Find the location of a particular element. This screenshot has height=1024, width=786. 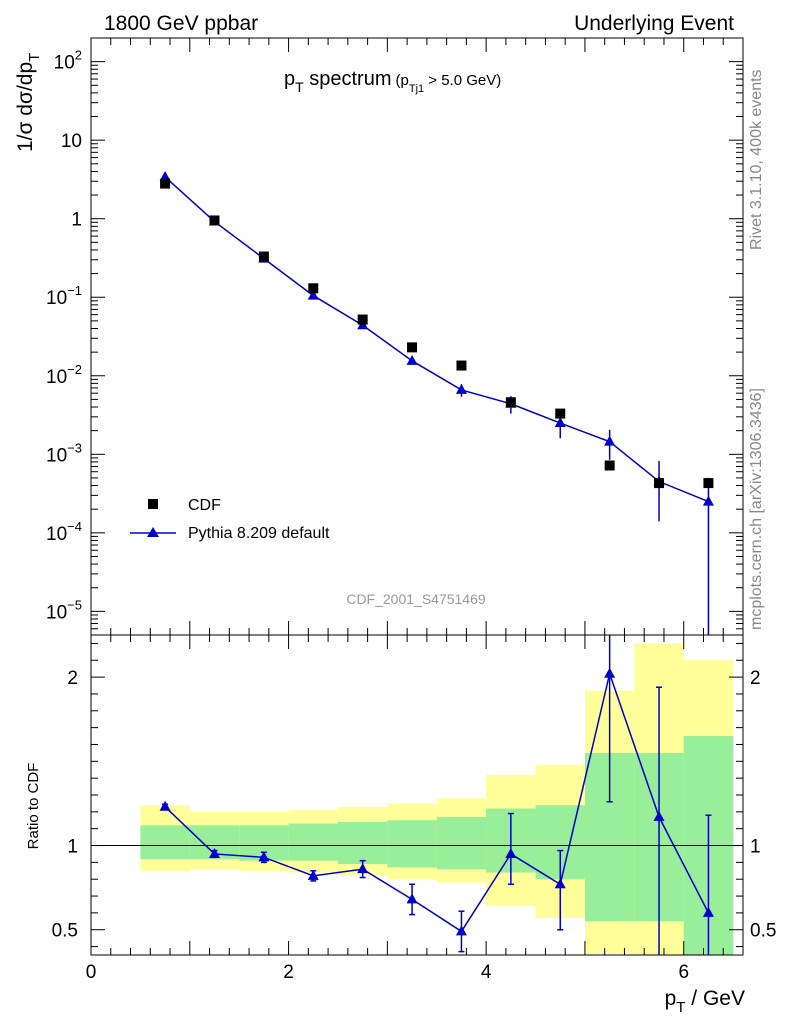

ratio-y-tick-label-right: 0.5 is located at coordinates (763, 931).